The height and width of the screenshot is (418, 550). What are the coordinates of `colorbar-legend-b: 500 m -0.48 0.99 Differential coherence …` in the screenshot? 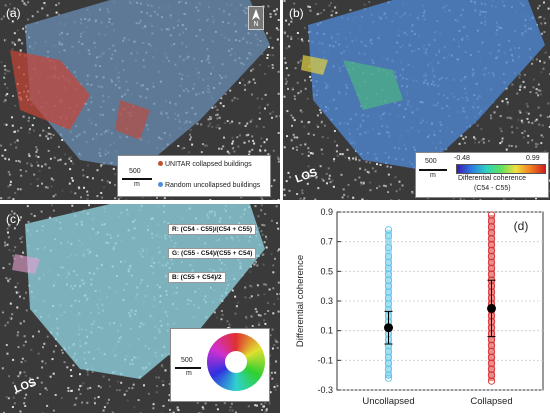 It's located at (482, 175).